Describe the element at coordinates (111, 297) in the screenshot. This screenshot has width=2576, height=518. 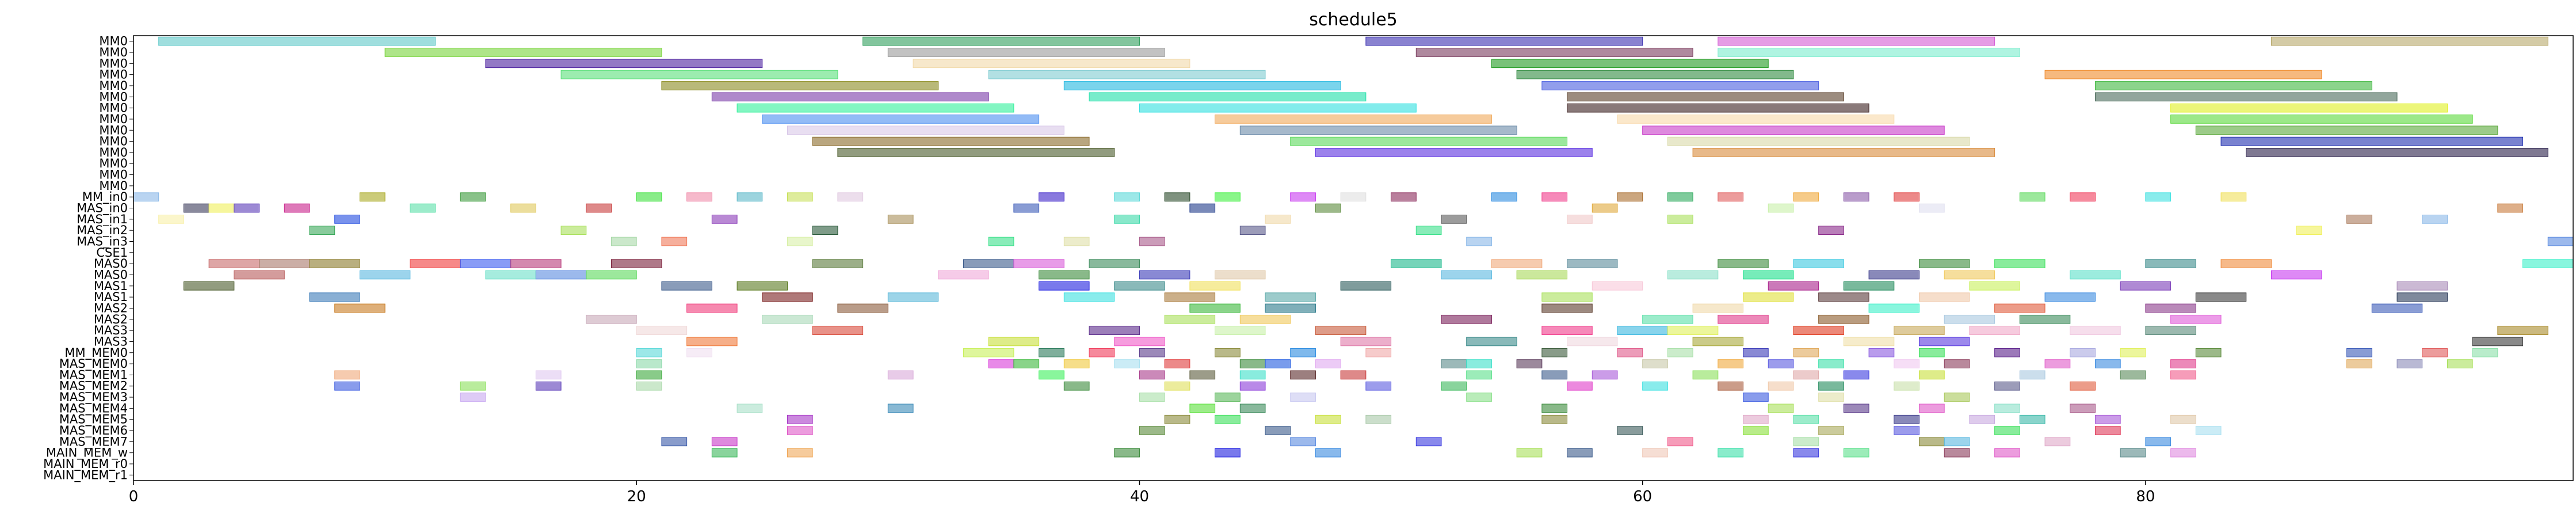
I see `y-tick-label: MAS1` at that location.